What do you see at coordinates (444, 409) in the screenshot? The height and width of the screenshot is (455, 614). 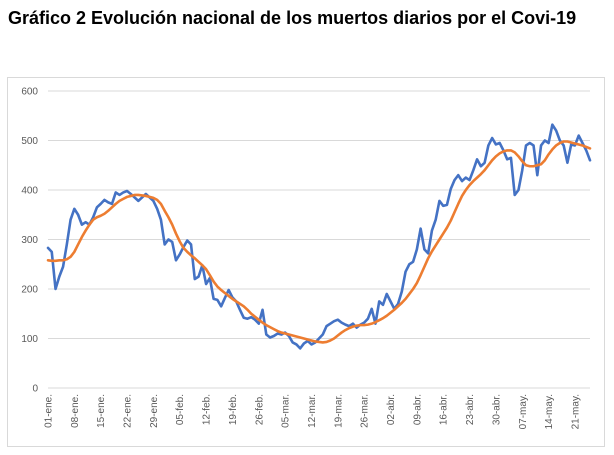 I see `x-tick-label: 16-abr.` at bounding box center [444, 409].